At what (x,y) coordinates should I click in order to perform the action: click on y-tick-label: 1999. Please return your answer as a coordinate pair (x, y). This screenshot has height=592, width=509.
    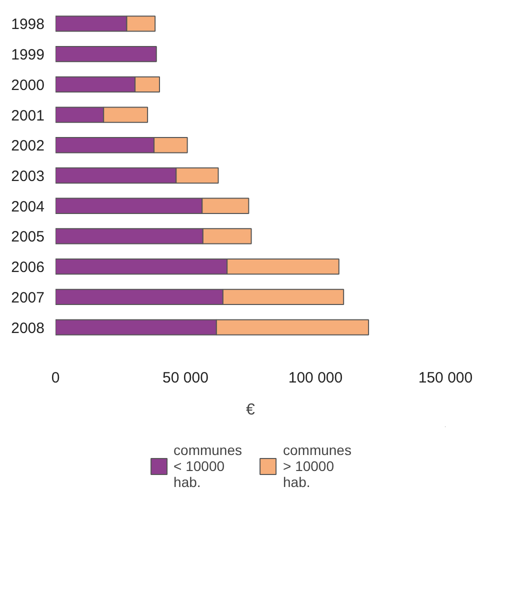
    Looking at the image, I should click on (28, 55).